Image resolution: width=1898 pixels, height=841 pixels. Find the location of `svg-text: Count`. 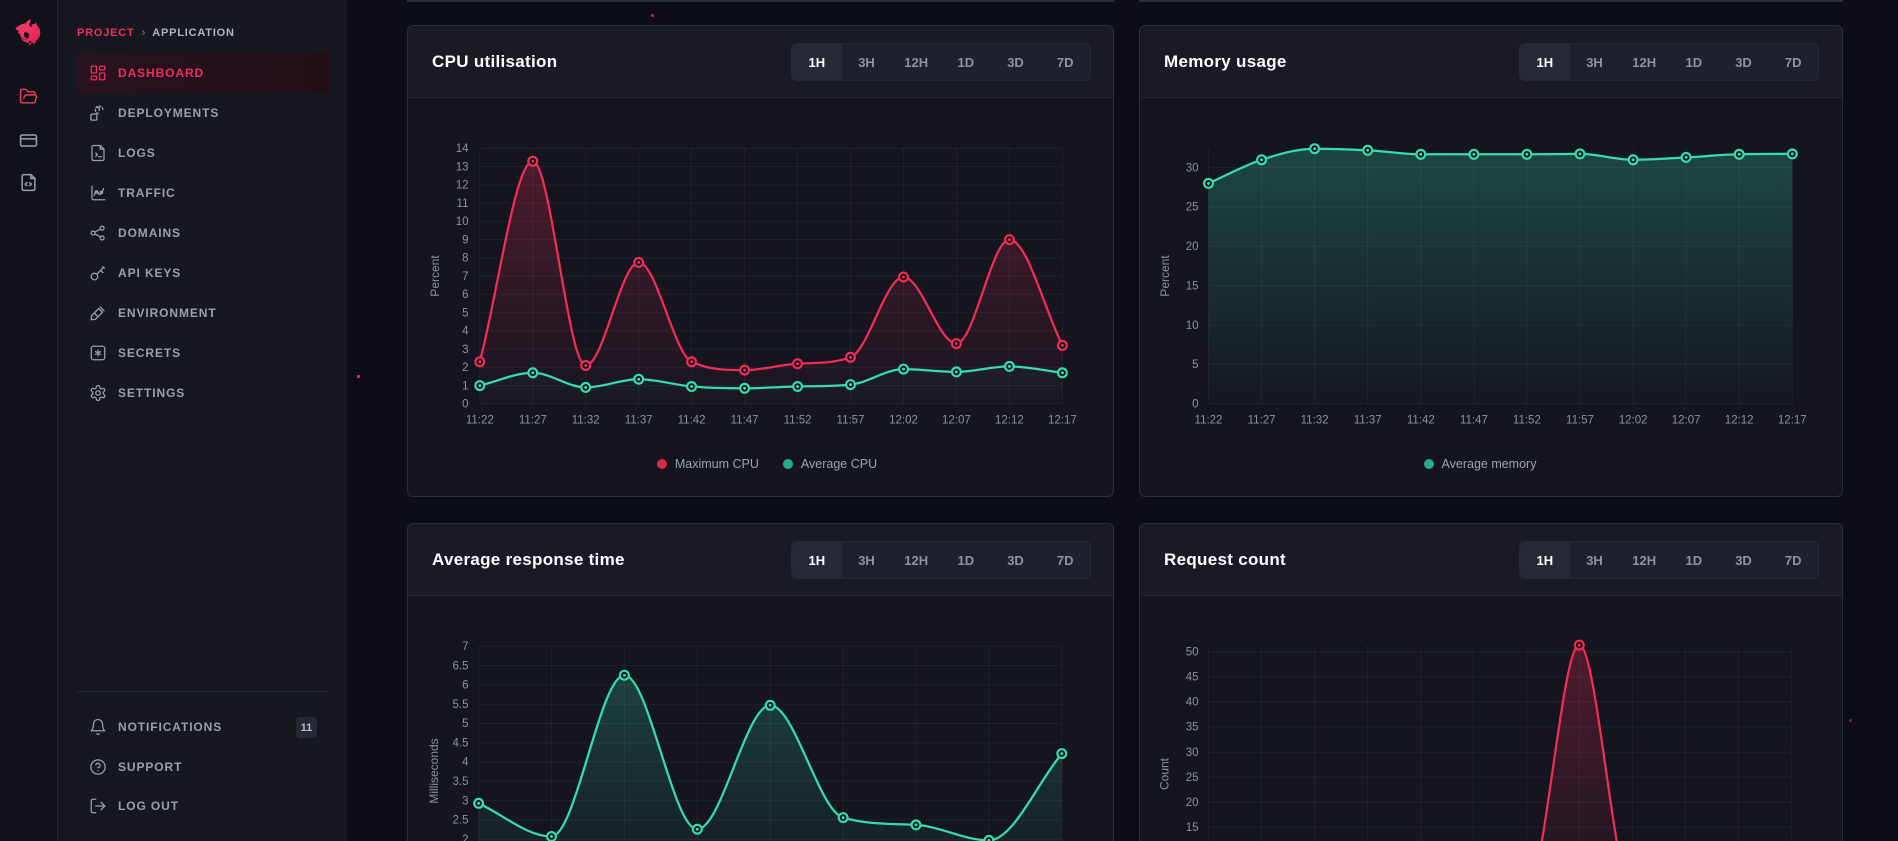

svg-text: Count is located at coordinates (1165, 773).